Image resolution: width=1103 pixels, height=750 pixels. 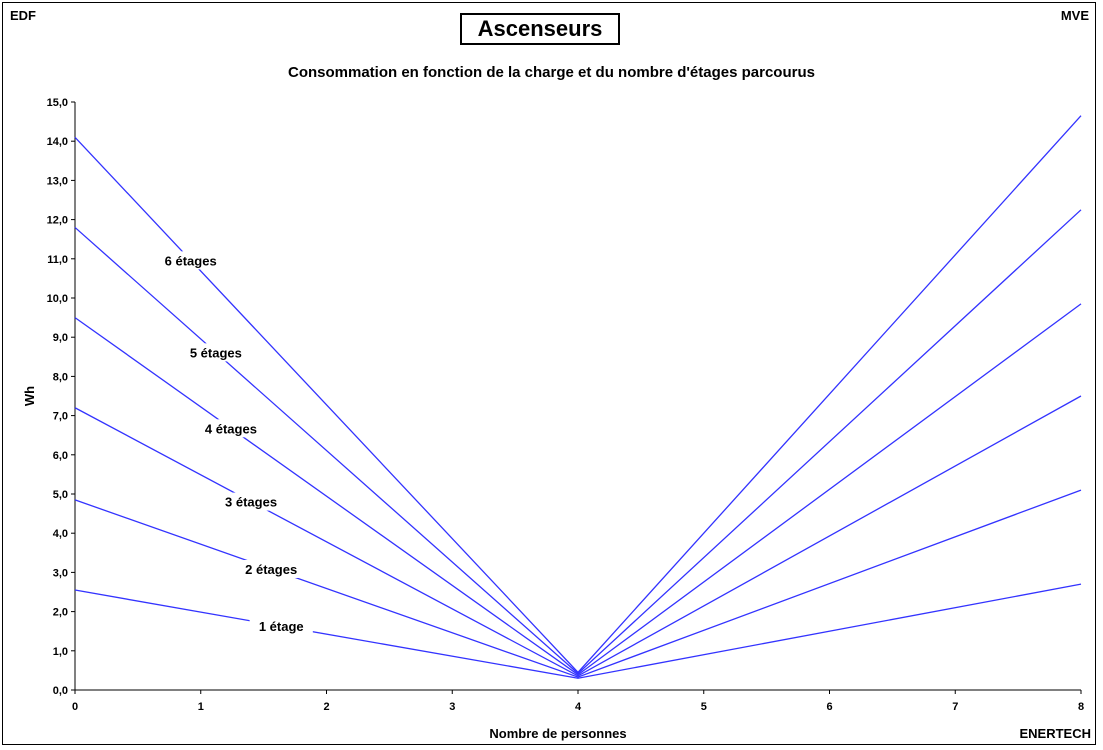 What do you see at coordinates (57, 103) in the screenshot?
I see `y-tick-label: 15,0` at bounding box center [57, 103].